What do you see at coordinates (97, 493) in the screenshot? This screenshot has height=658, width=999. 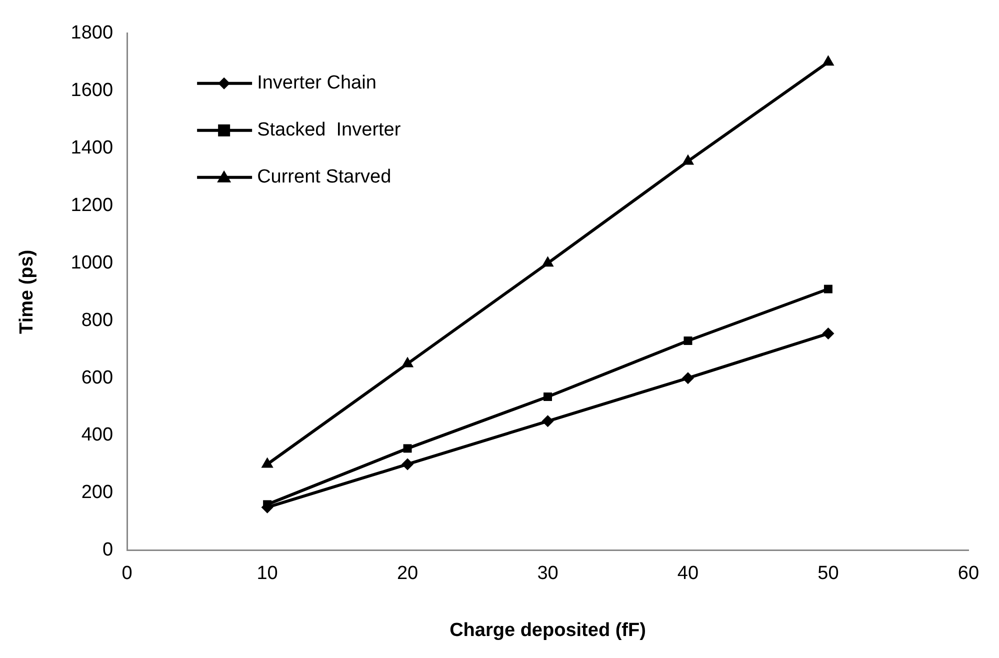 I see `y-tick-label: 200` at bounding box center [97, 493].